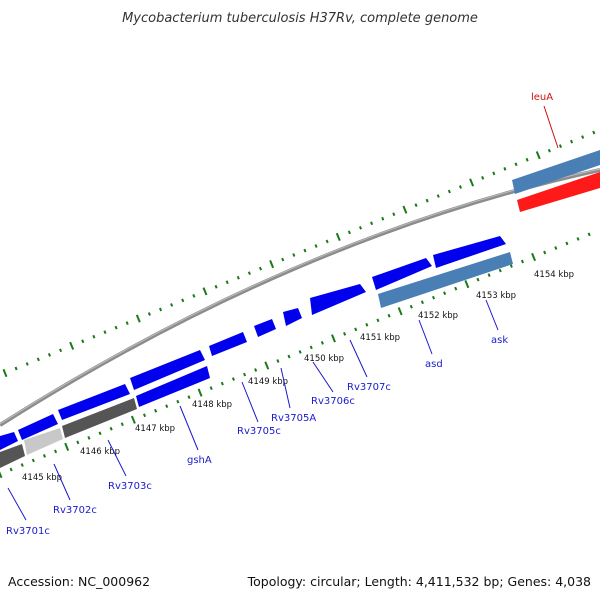  What do you see at coordinates (293, 418) in the screenshot?
I see `gene-label-Rv3705A: Rv3705A` at bounding box center [293, 418].